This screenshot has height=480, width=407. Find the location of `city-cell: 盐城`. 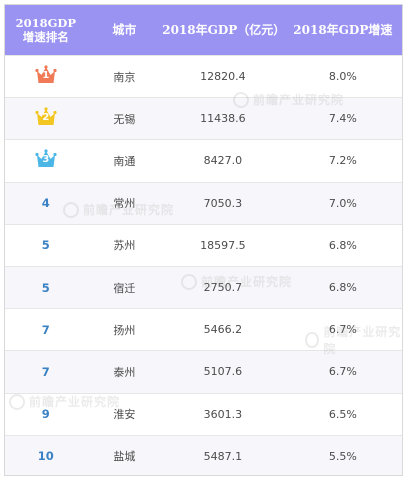

city-cell: 盐城 is located at coordinates (124, 457).